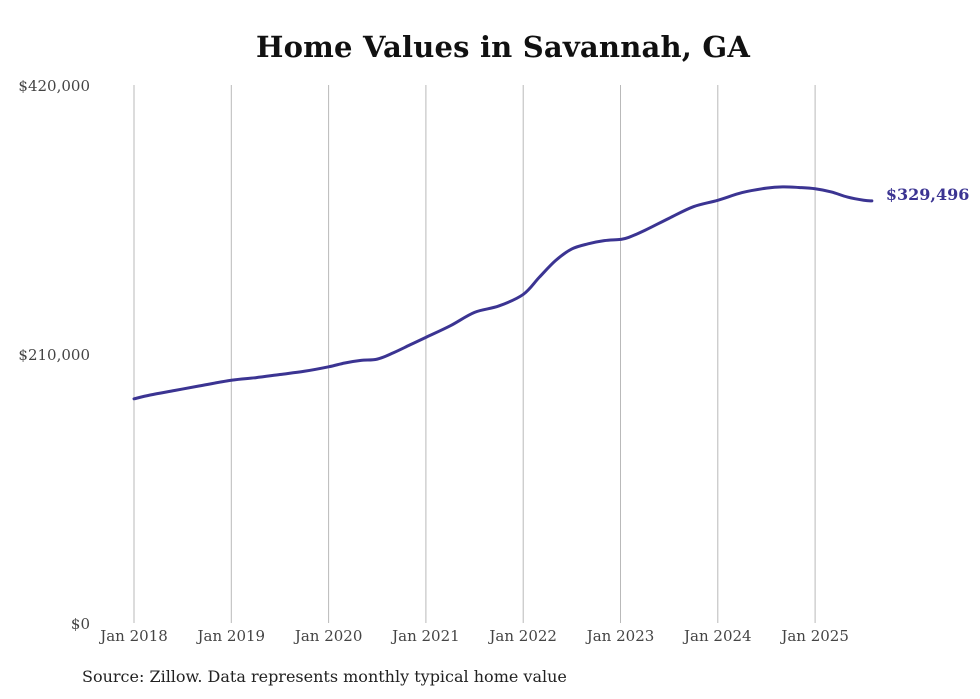 The height and width of the screenshot is (699, 980). Describe the element at coordinates (522, 636) in the screenshot. I see `x-tick-label-4: Jan 2022` at that location.